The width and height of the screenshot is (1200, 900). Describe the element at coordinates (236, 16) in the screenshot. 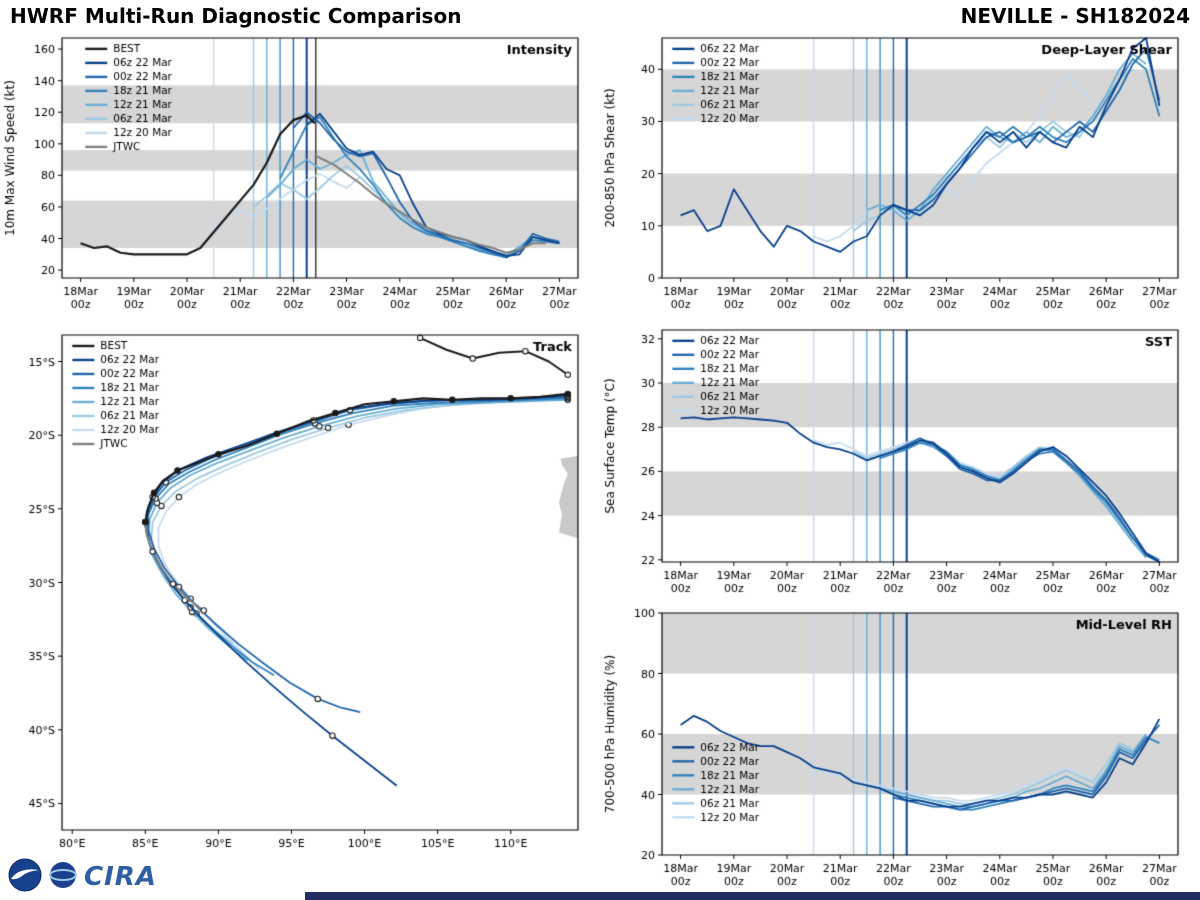

I see `page-title: HWRF Multi-Run Diagnostic Comparison` at that location.